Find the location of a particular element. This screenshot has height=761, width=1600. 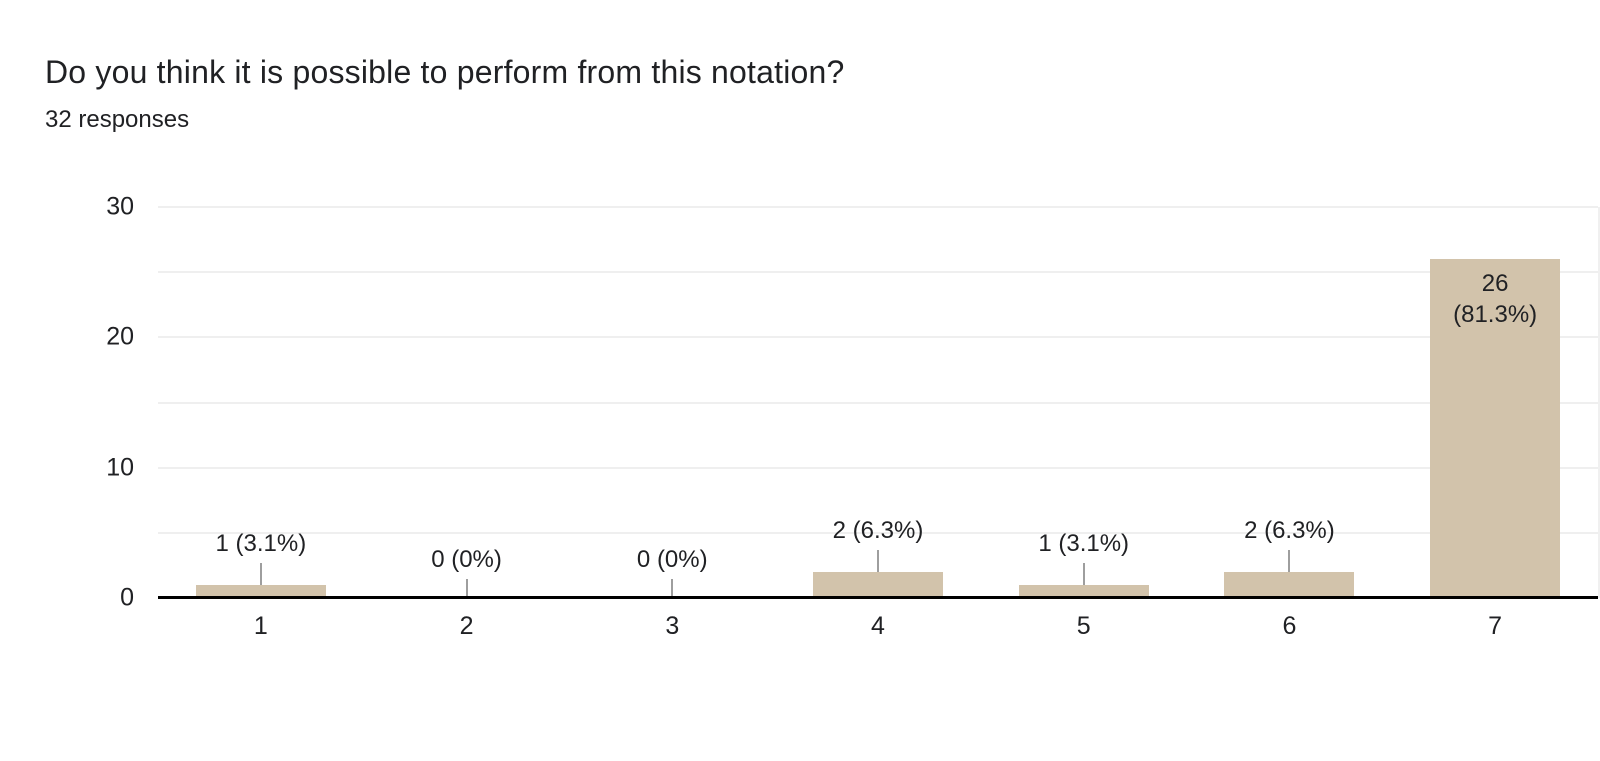

x-tick-label: 6 is located at coordinates (1289, 626).